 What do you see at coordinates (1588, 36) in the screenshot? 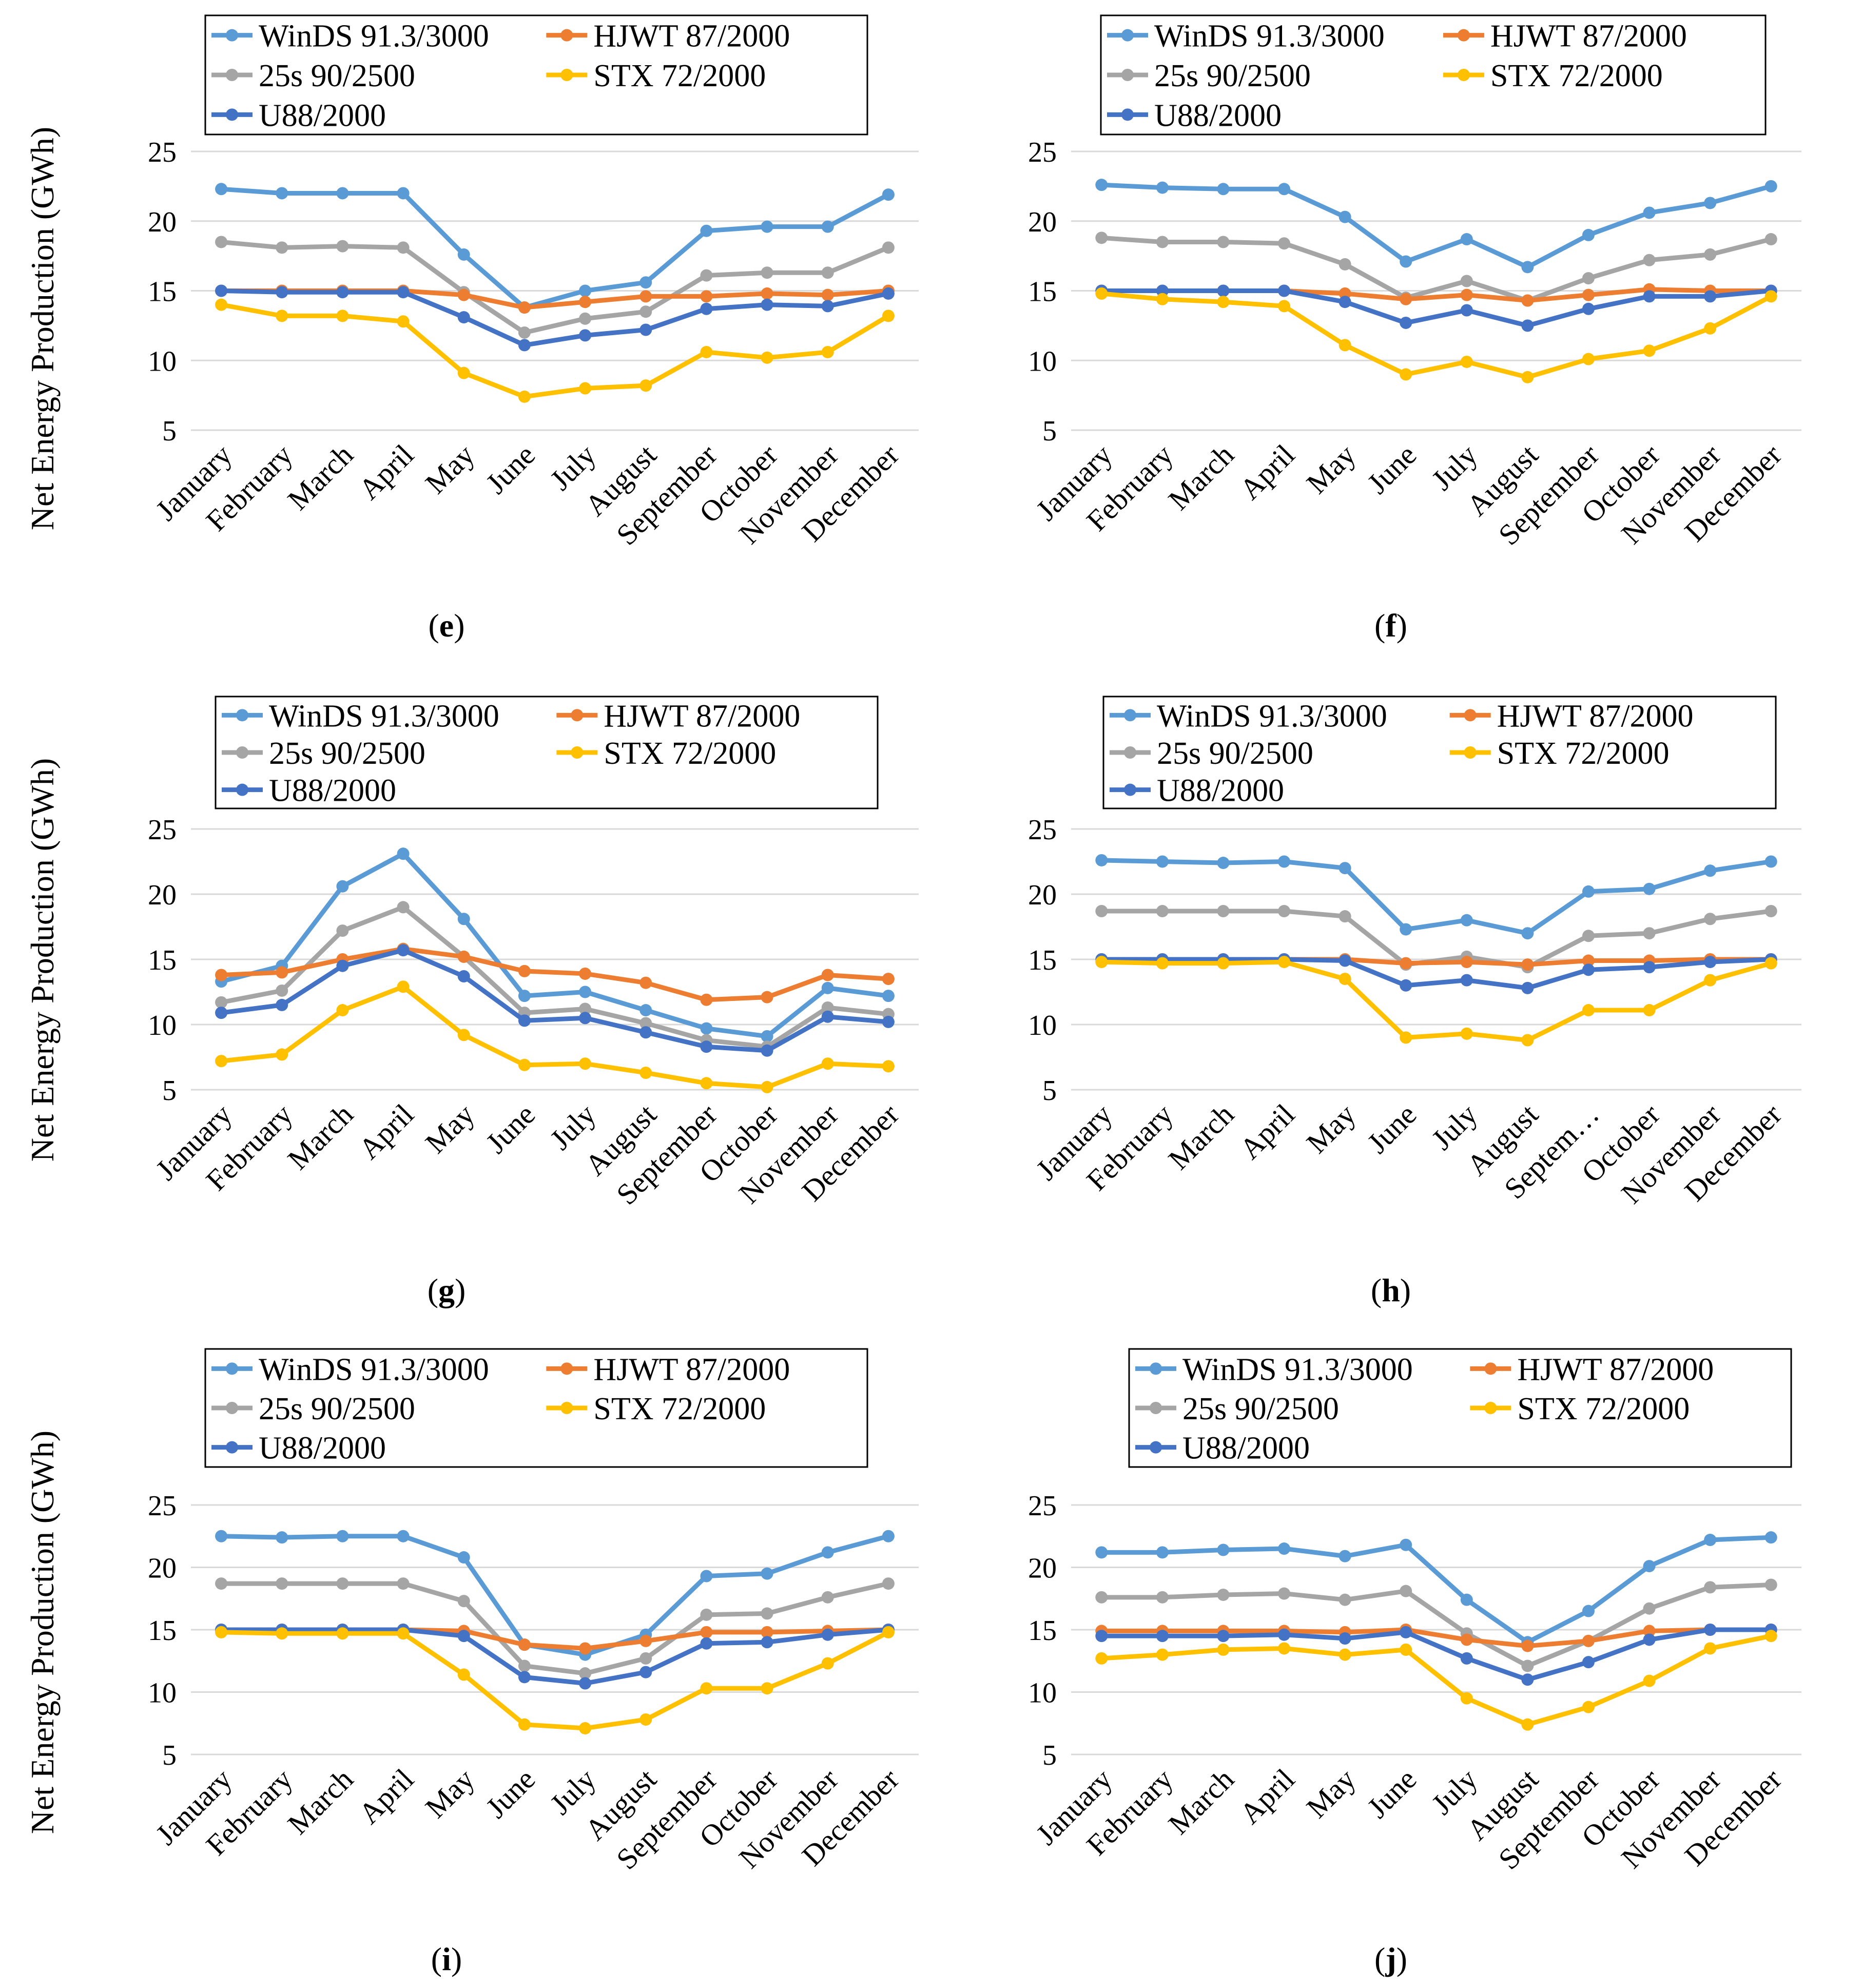
I see `legend-label: HJWT 87/2000` at bounding box center [1588, 36].